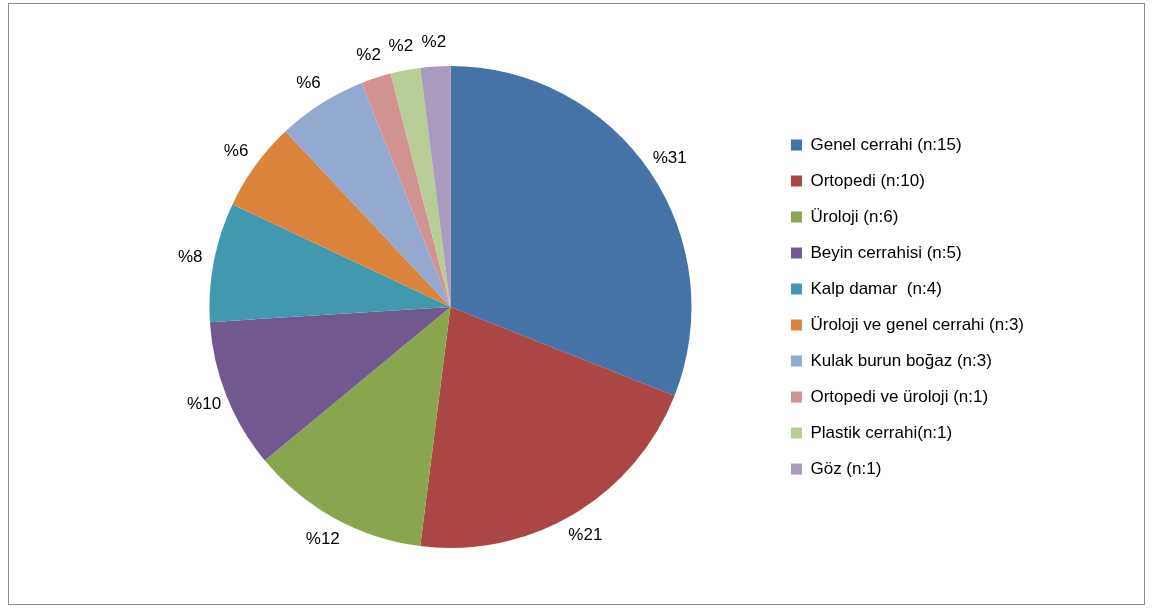 Image resolution: width=1153 pixels, height=610 pixels. What do you see at coordinates (204, 404) in the screenshot?
I see `data-label: %10` at bounding box center [204, 404].